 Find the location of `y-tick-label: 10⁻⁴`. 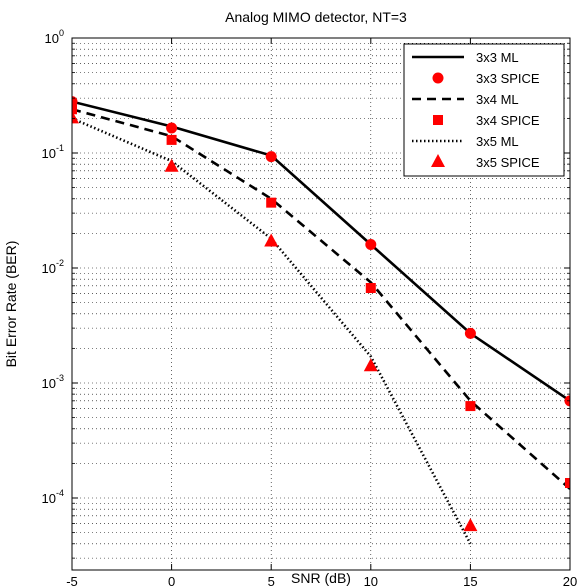

y-tick-label: 10⁻⁴ is located at coordinates (53, 497).